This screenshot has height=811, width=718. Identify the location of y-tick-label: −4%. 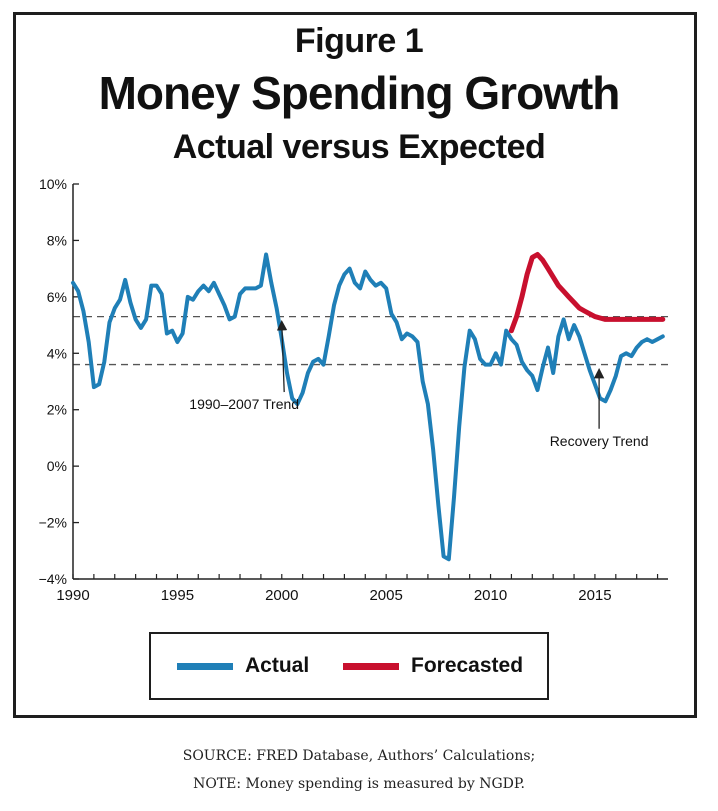
(53, 579).